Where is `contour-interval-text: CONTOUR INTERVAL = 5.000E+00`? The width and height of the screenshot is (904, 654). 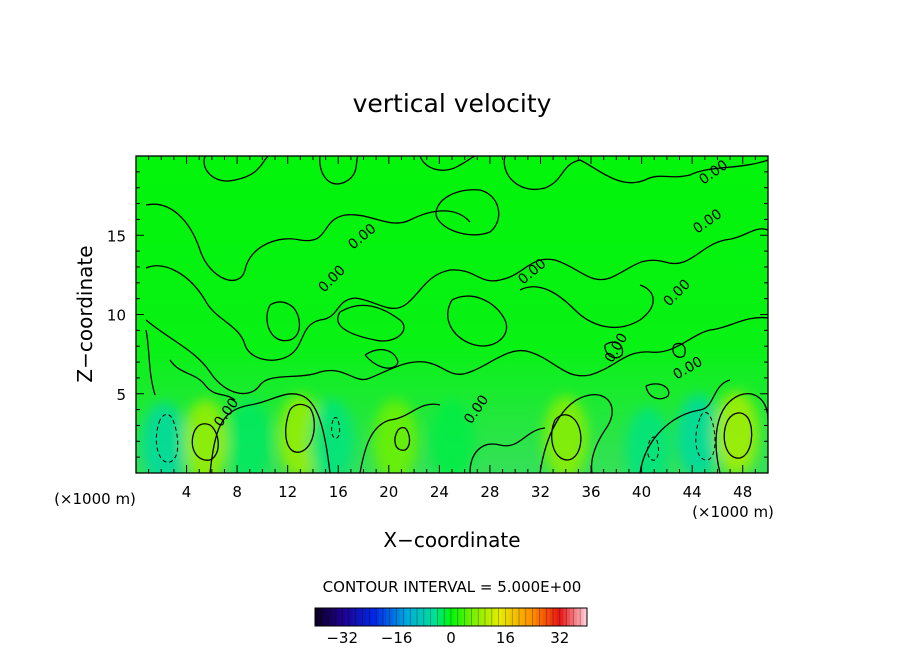
contour-interval-text: CONTOUR INTERVAL = 5.000E+00 is located at coordinates (452, 587).